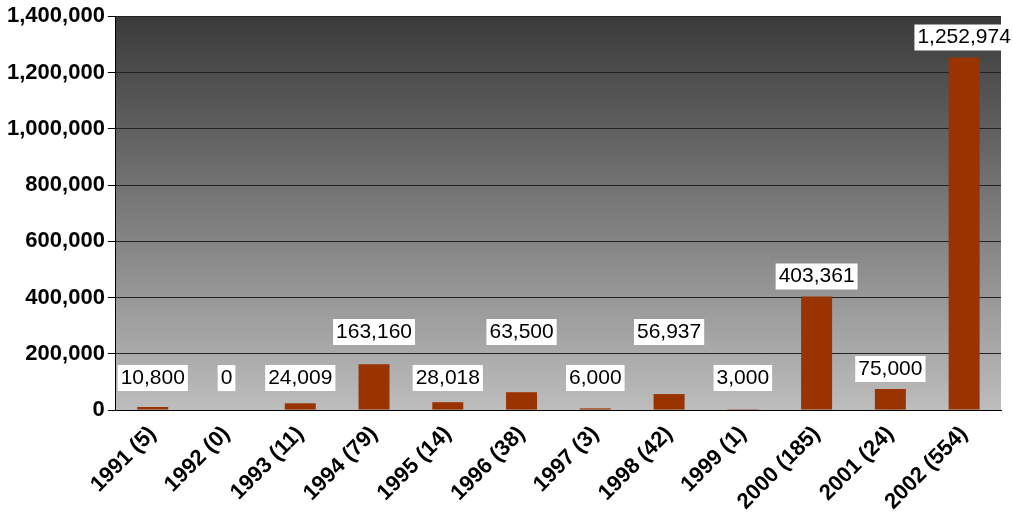 The height and width of the screenshot is (518, 1013). I want to click on y-tick-label: 0, so click(98, 409).